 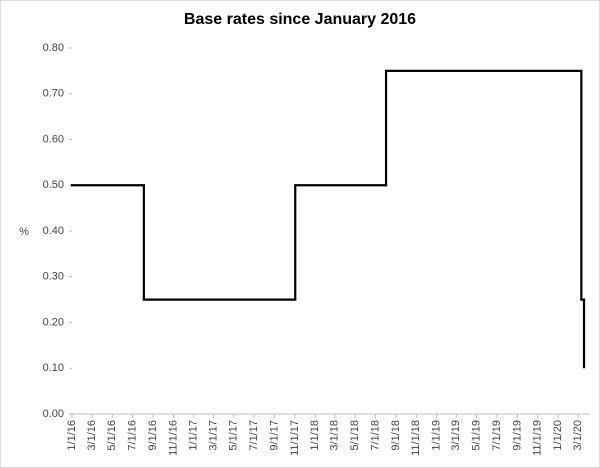 What do you see at coordinates (315, 435) in the screenshot?
I see `x-tick-label: 1/1/18` at bounding box center [315, 435].